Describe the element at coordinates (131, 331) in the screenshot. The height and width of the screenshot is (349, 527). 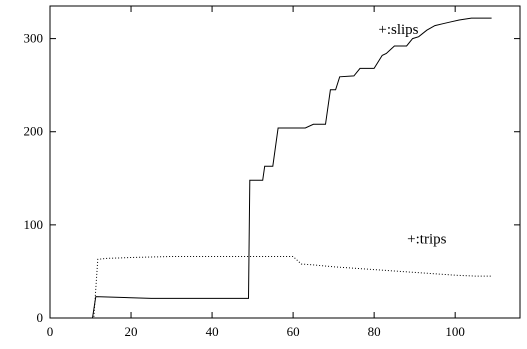
I see `x-tick-label: 20` at that location.